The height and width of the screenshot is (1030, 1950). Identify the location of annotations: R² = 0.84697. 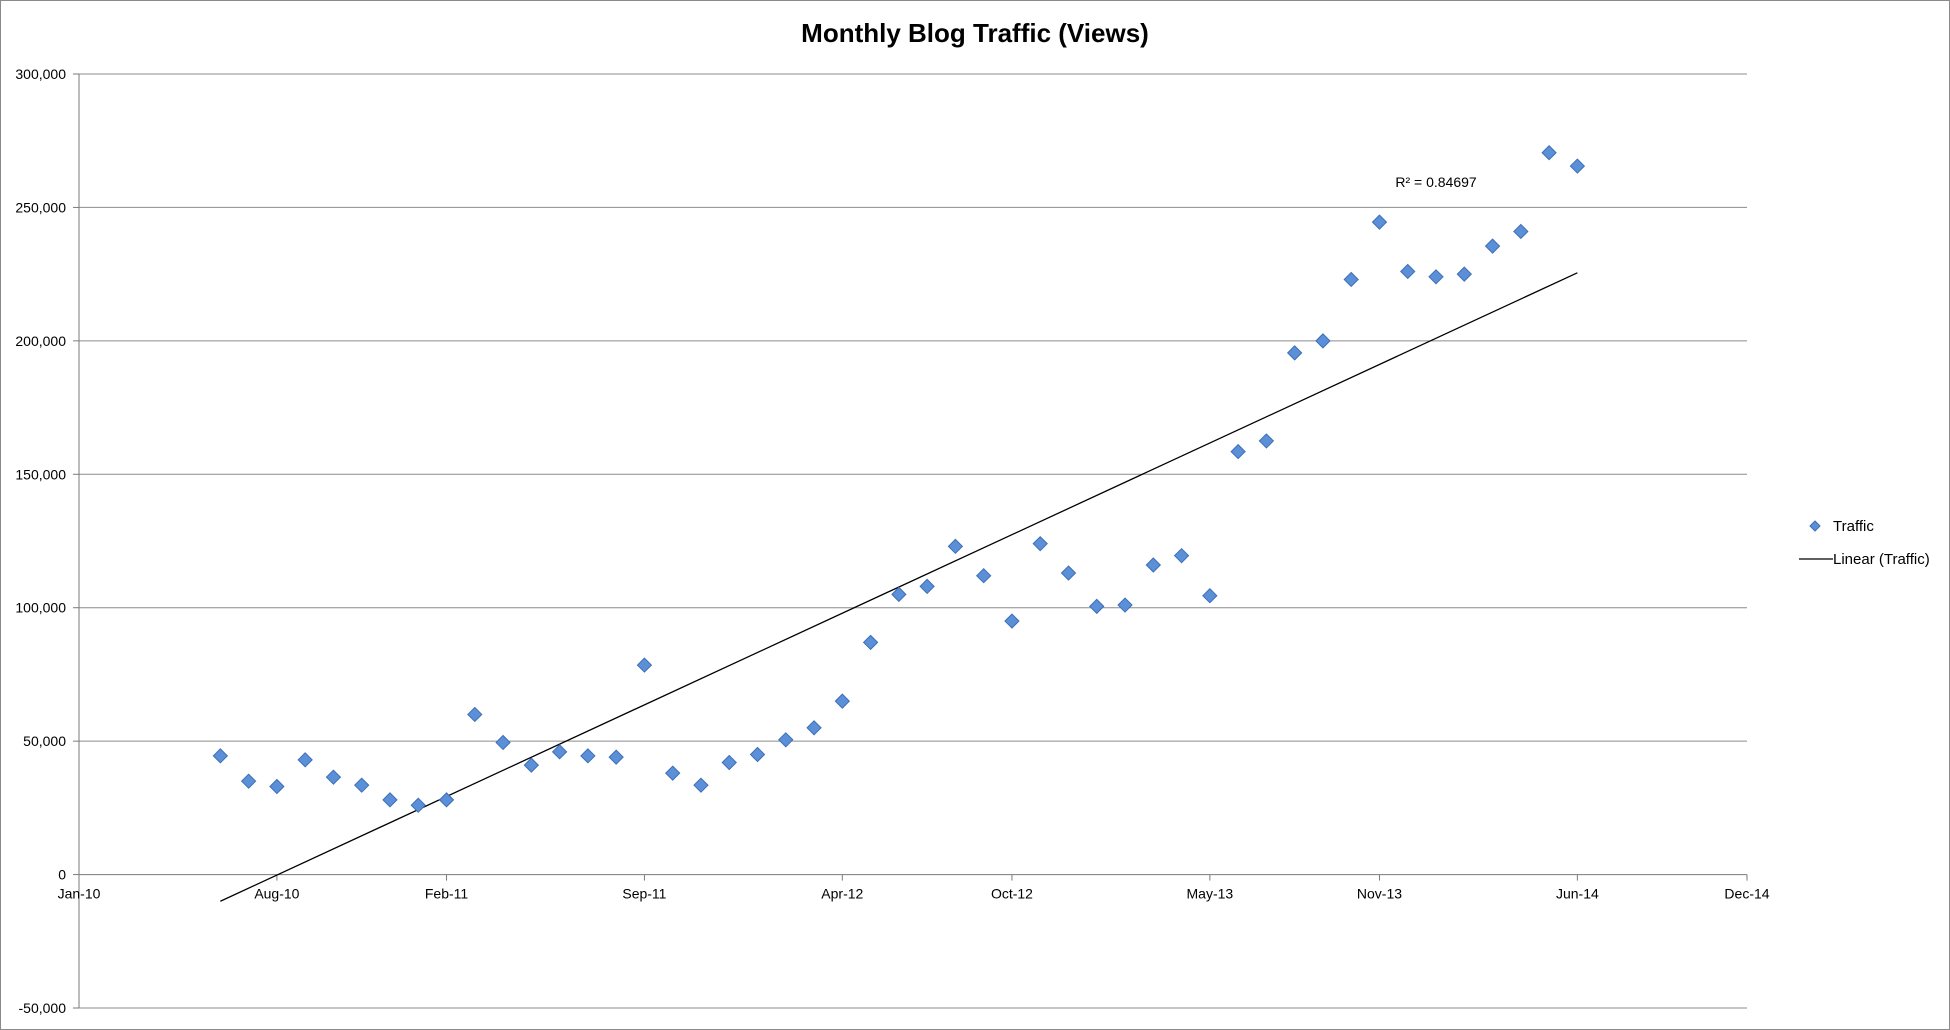
(1436, 182).